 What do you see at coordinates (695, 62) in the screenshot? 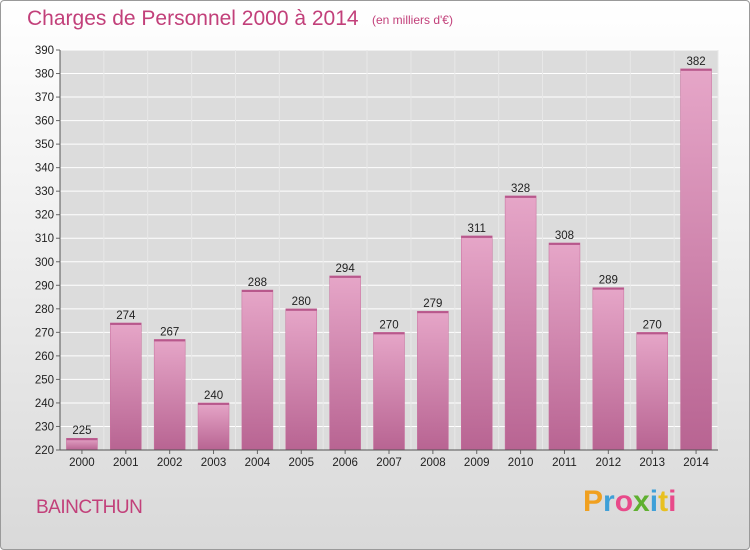
I see `data-label: 382` at bounding box center [695, 62].